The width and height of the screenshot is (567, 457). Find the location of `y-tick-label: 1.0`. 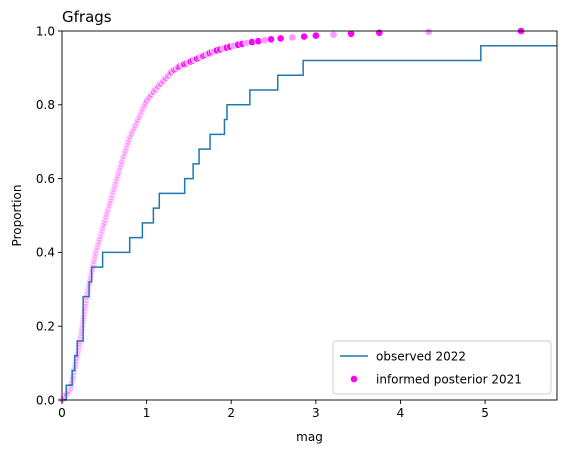

y-tick-label: 1.0 is located at coordinates (45, 31).